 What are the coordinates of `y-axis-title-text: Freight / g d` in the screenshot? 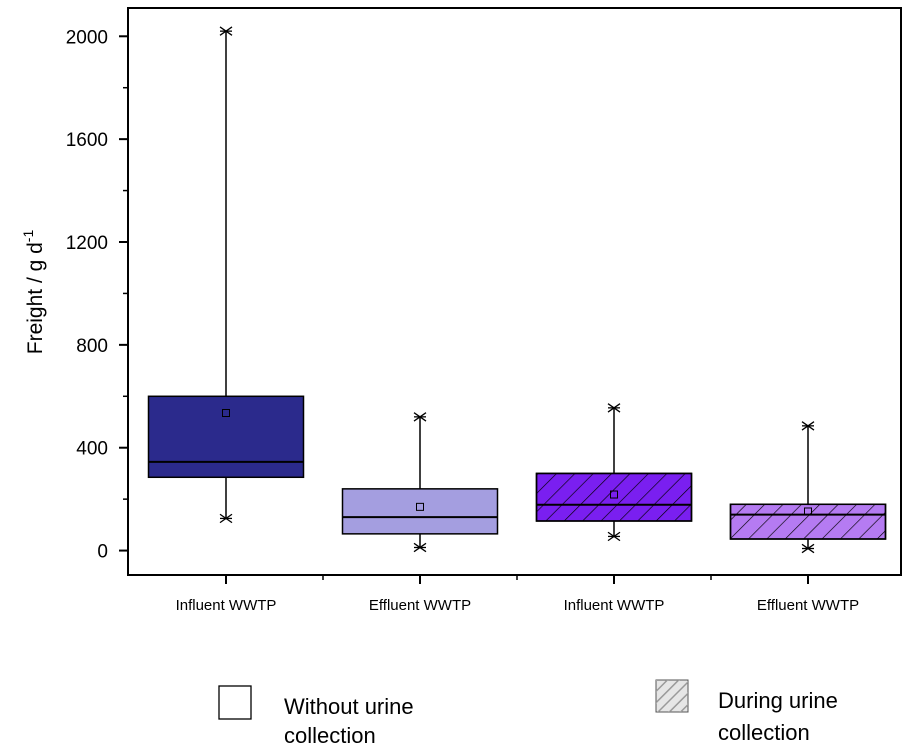 It's located at (35, 298).